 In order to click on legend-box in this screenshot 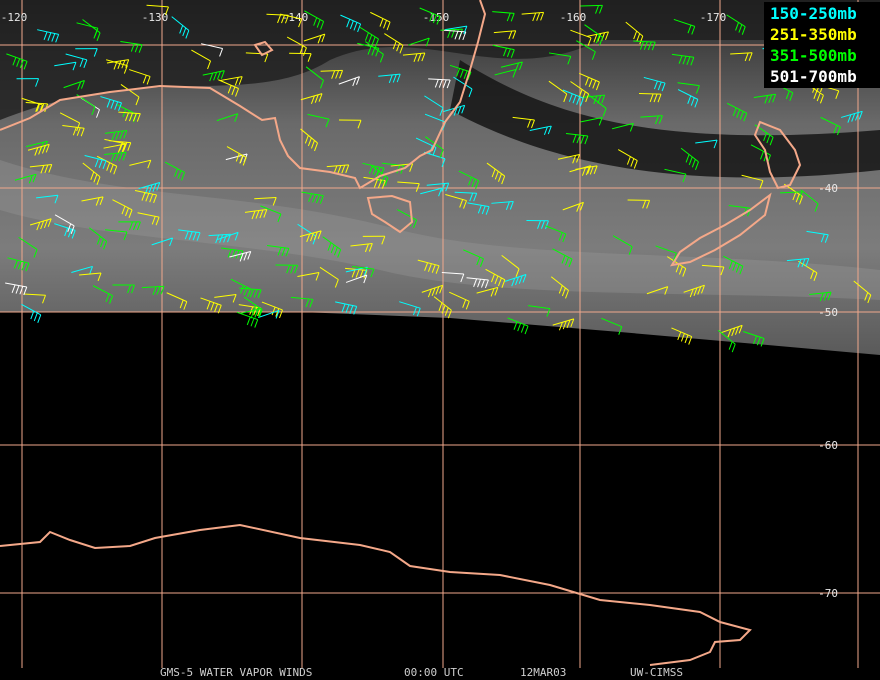, I will do `click(822, 45)`.